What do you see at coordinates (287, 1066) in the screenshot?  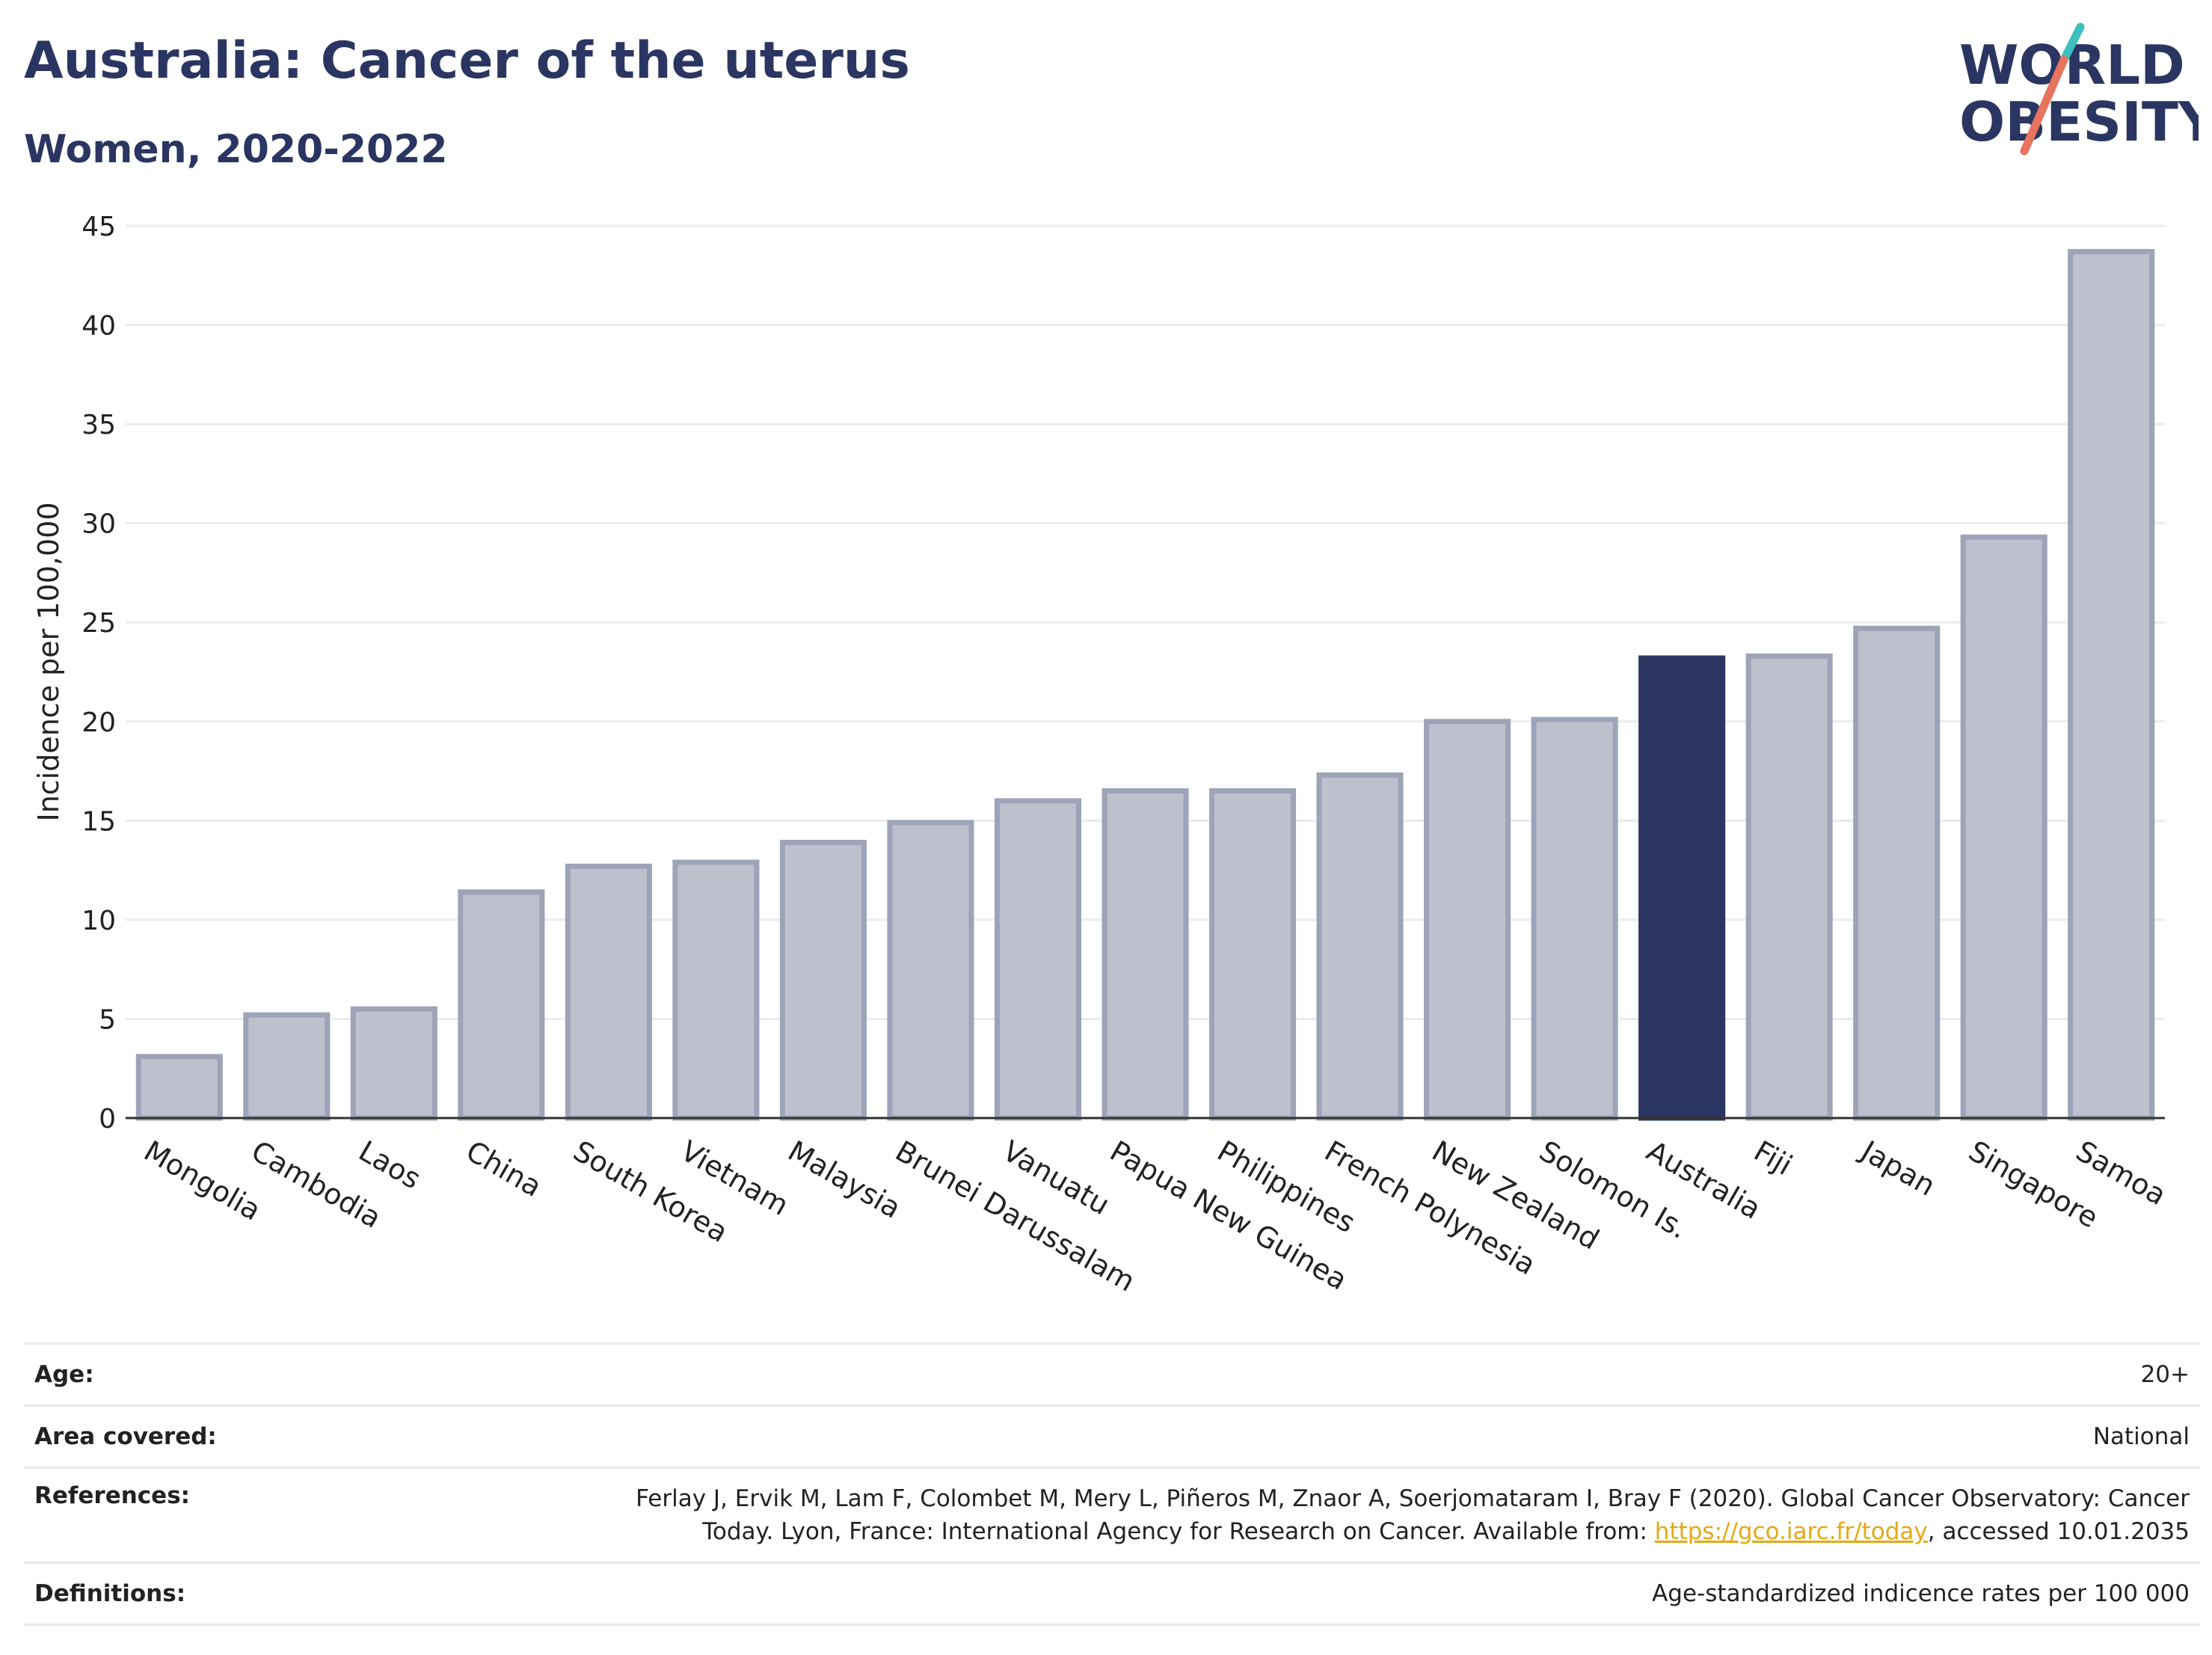 I see `bar-cambodia` at bounding box center [287, 1066].